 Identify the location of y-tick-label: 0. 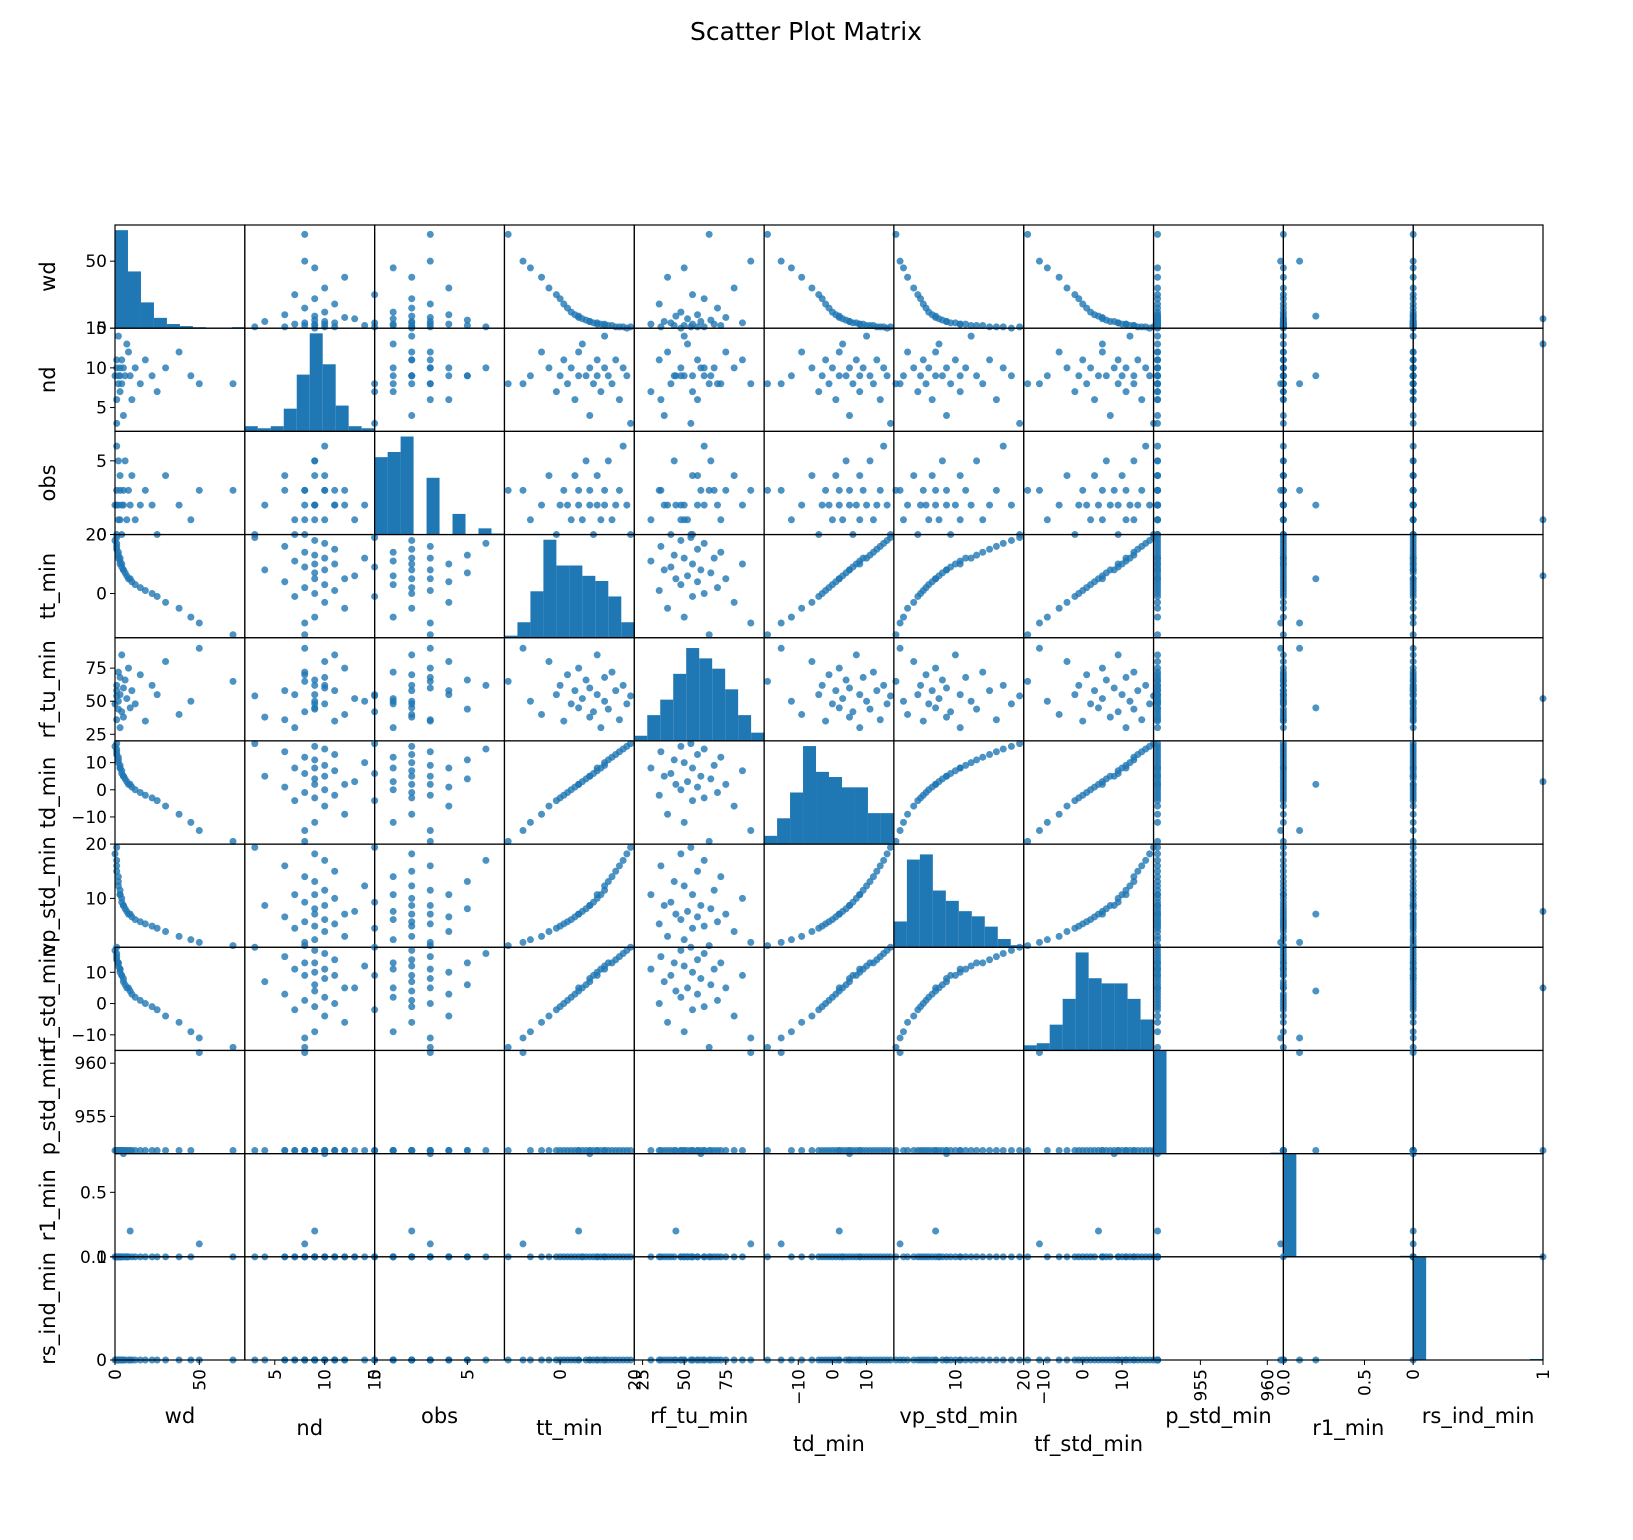
(101, 1005).